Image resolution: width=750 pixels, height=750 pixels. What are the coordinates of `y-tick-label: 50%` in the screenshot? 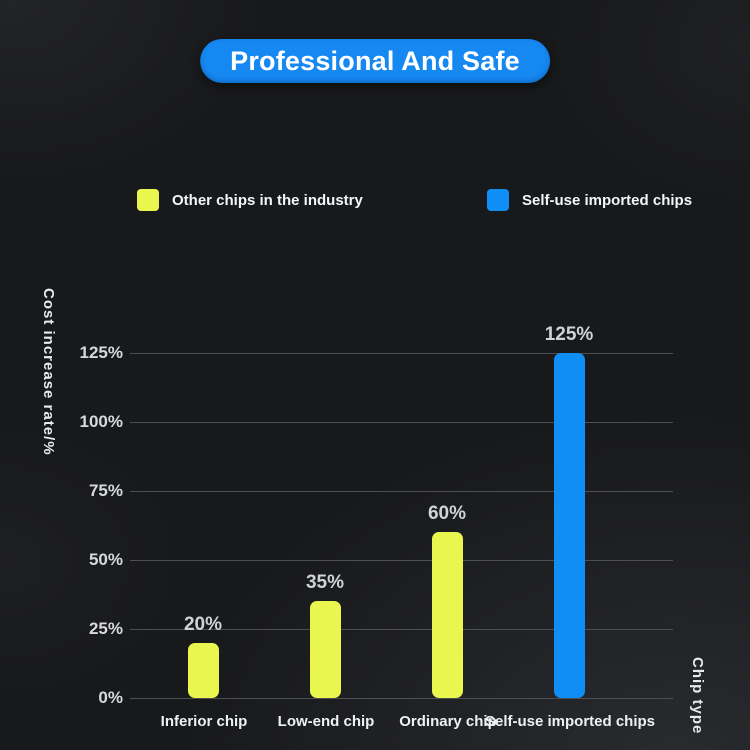 It's located at (105, 559).